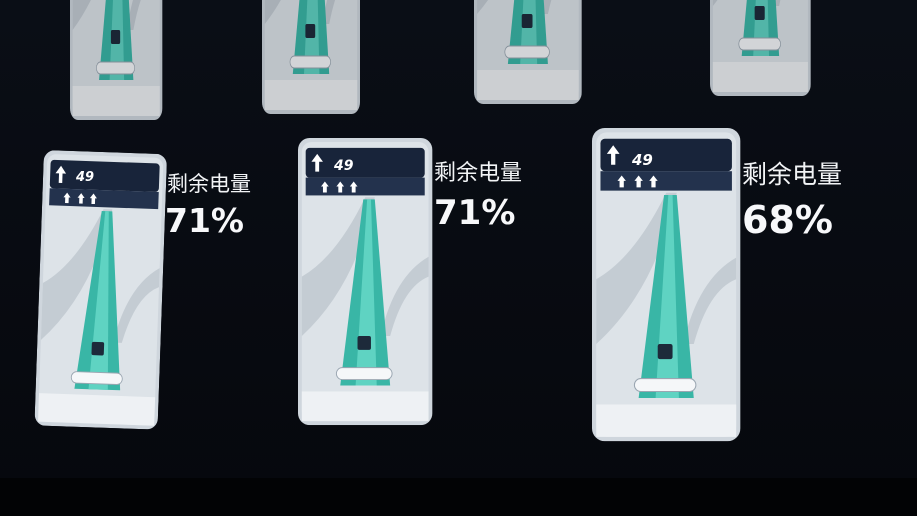 Image resolution: width=917 pixels, height=516 pixels. I want to click on battery-value: 68%, so click(787, 220).